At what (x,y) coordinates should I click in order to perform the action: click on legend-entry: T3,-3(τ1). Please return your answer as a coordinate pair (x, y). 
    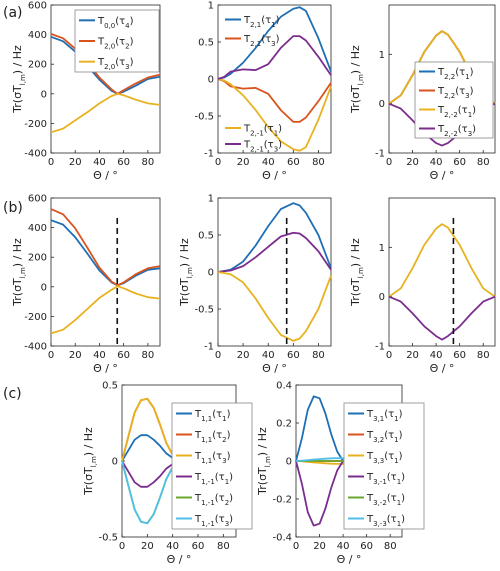
    Looking at the image, I should click on (385, 521).